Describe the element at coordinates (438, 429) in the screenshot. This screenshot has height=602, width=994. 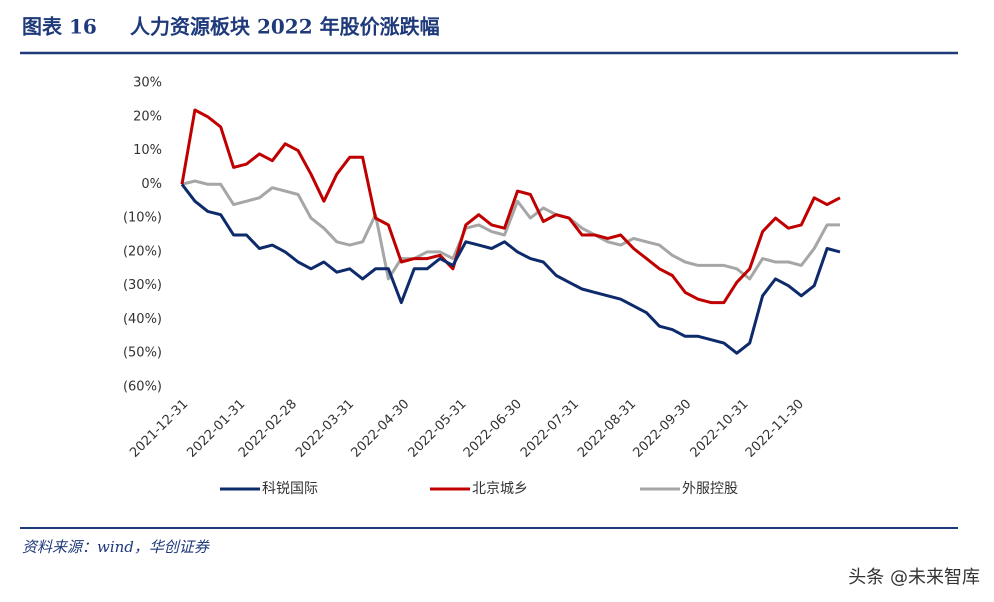
I see `x-tick-label: 2022-05-31` at that location.